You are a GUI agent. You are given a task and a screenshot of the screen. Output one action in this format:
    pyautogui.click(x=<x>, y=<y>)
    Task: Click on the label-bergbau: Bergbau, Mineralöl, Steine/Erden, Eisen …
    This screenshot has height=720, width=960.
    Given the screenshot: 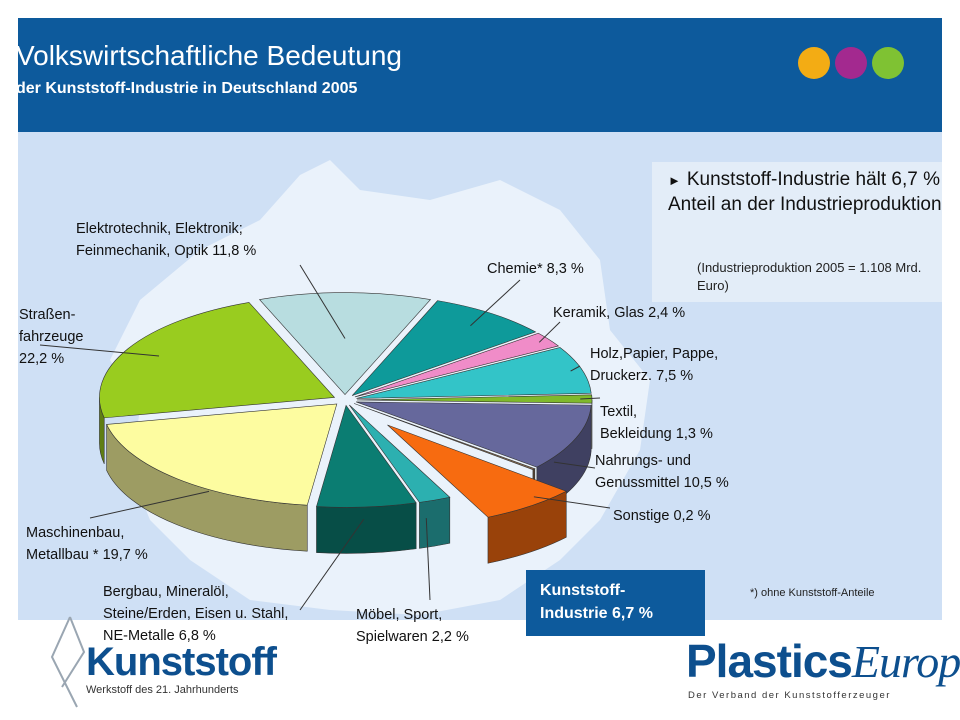 What is the action you would take?
    pyautogui.click(x=196, y=614)
    